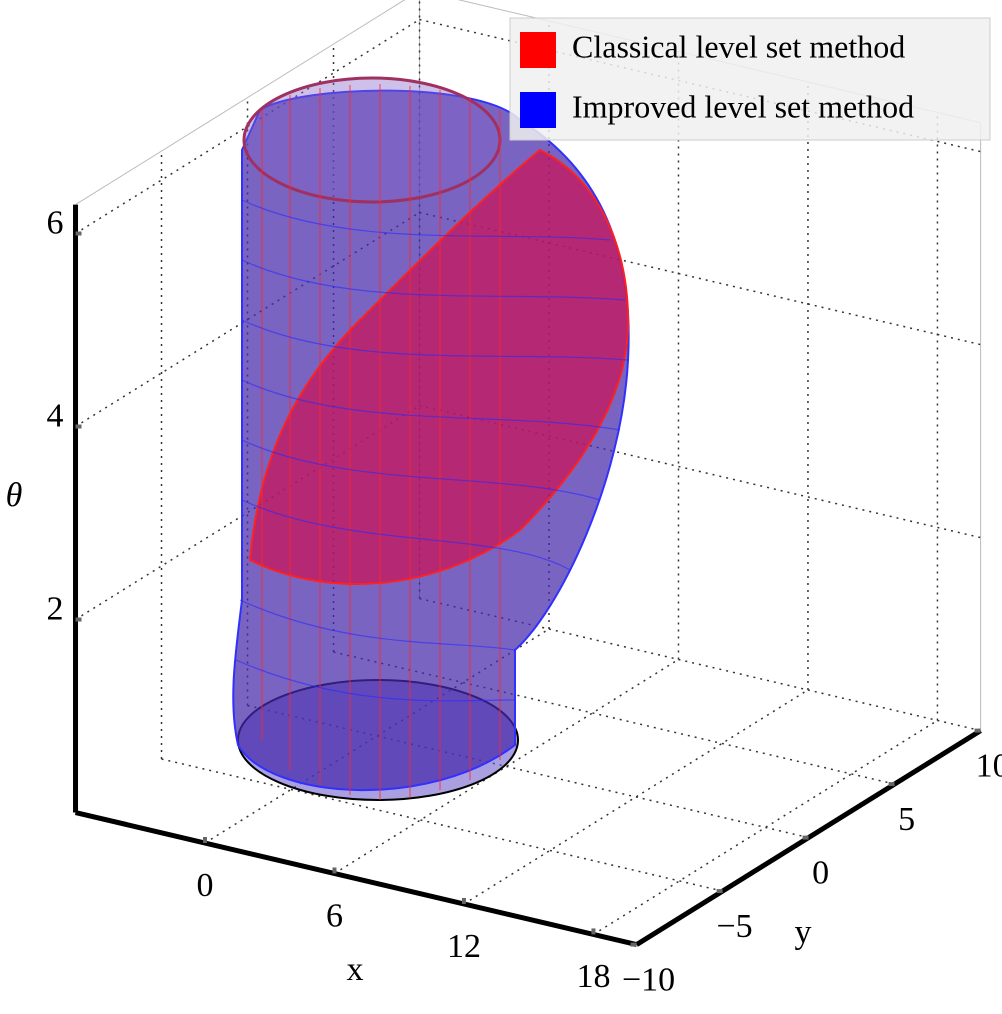 Image resolution: width=1002 pixels, height=1014 pixels. Describe the element at coordinates (205, 885) in the screenshot. I see `x-tick-label: 0` at that location.